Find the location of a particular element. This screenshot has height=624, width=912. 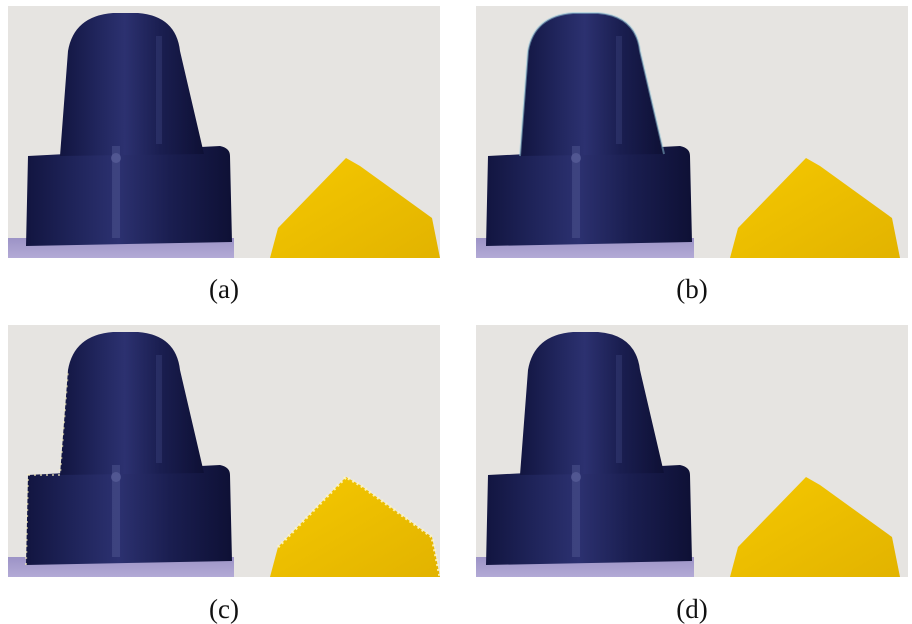

caption-b: (b) is located at coordinates (692, 289).